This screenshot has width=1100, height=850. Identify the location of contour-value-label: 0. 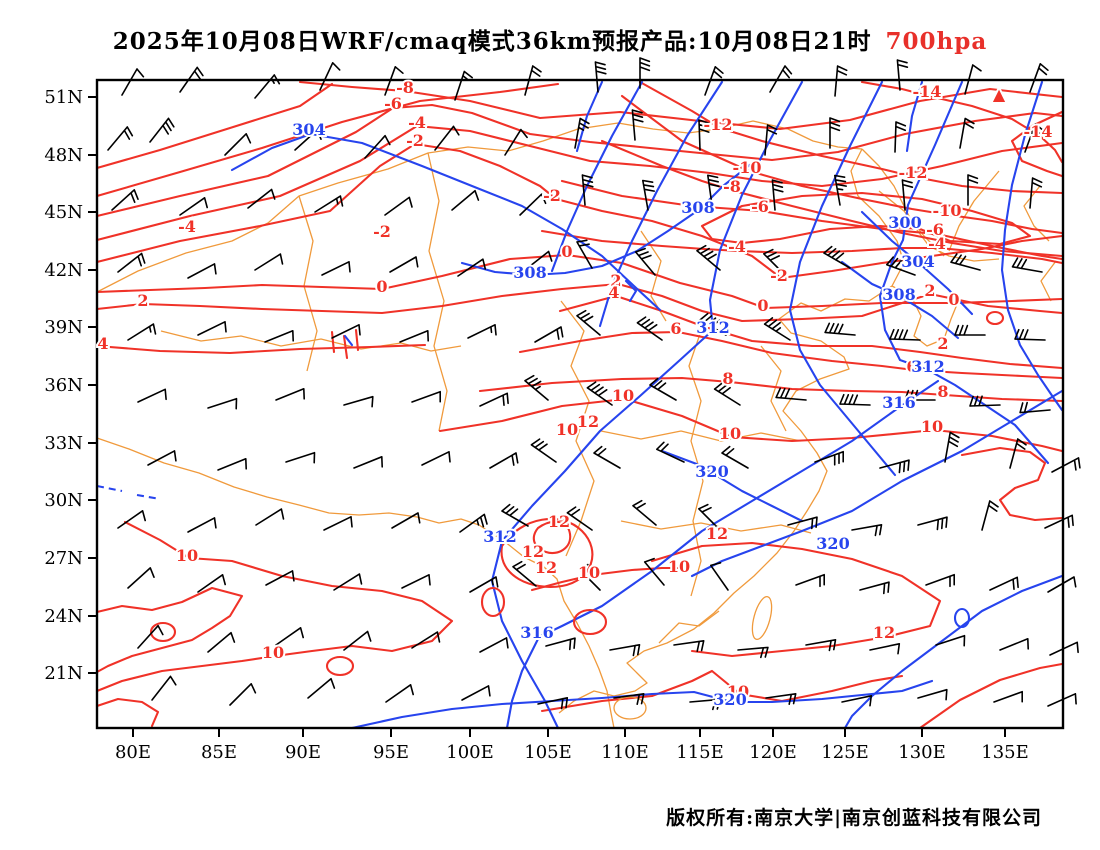
(953, 299).